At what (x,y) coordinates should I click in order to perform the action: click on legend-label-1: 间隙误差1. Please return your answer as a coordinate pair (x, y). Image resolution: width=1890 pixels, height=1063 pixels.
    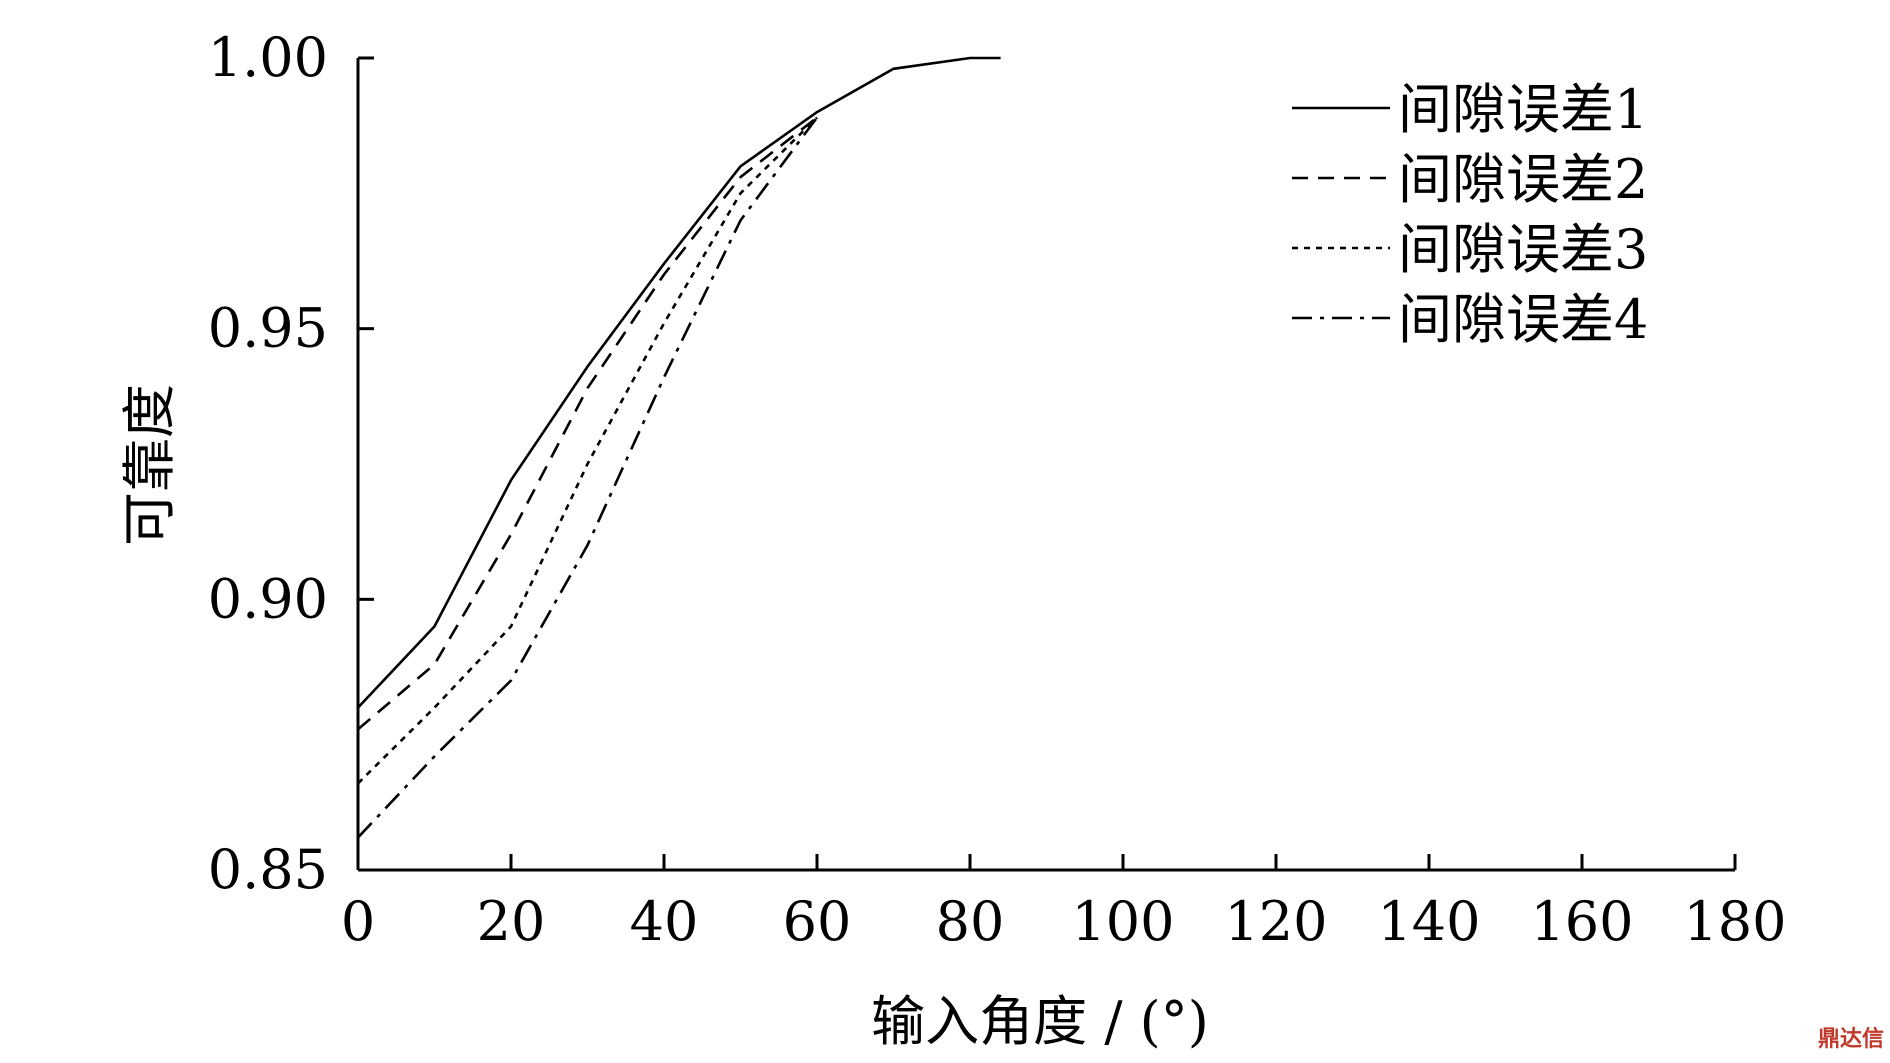
    Looking at the image, I should click on (1523, 109).